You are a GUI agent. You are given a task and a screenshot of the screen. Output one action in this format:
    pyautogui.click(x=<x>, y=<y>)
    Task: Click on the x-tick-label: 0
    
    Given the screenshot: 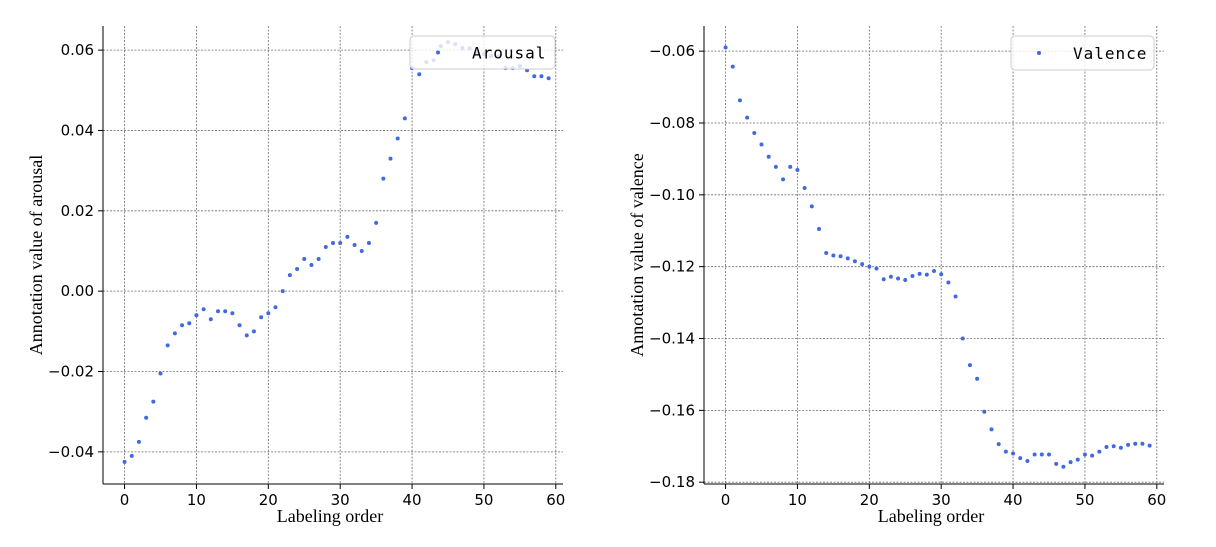 What is the action you would take?
    pyautogui.click(x=125, y=500)
    